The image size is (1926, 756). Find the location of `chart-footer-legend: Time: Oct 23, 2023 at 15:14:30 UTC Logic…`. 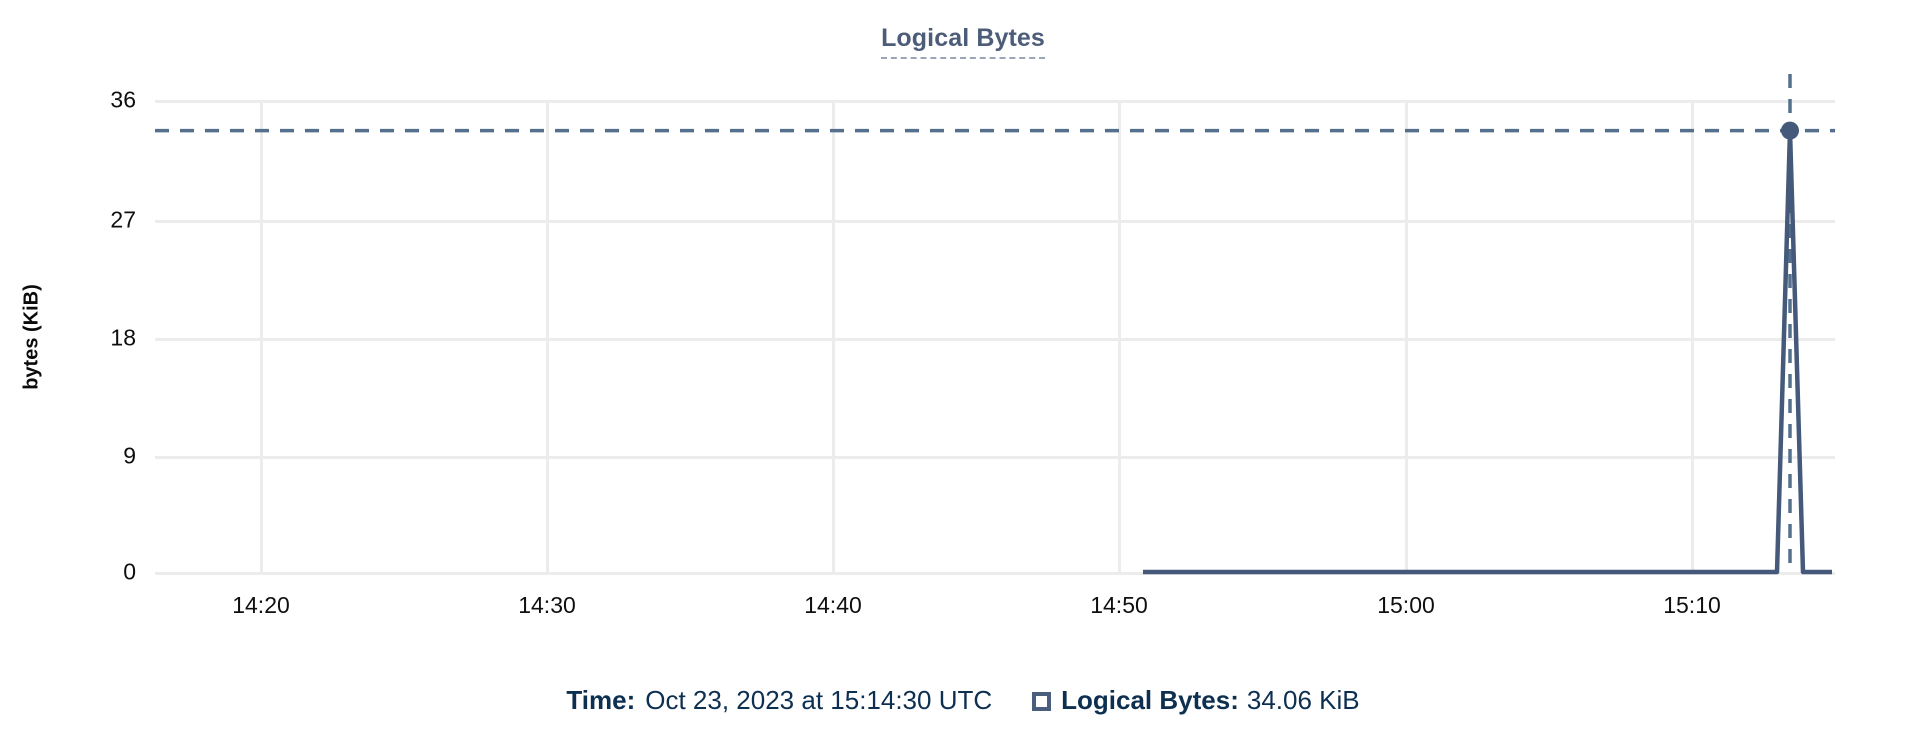

chart-footer-legend: Time: Oct 23, 2023 at 15:14:30 UTC Logic… is located at coordinates (963, 700).